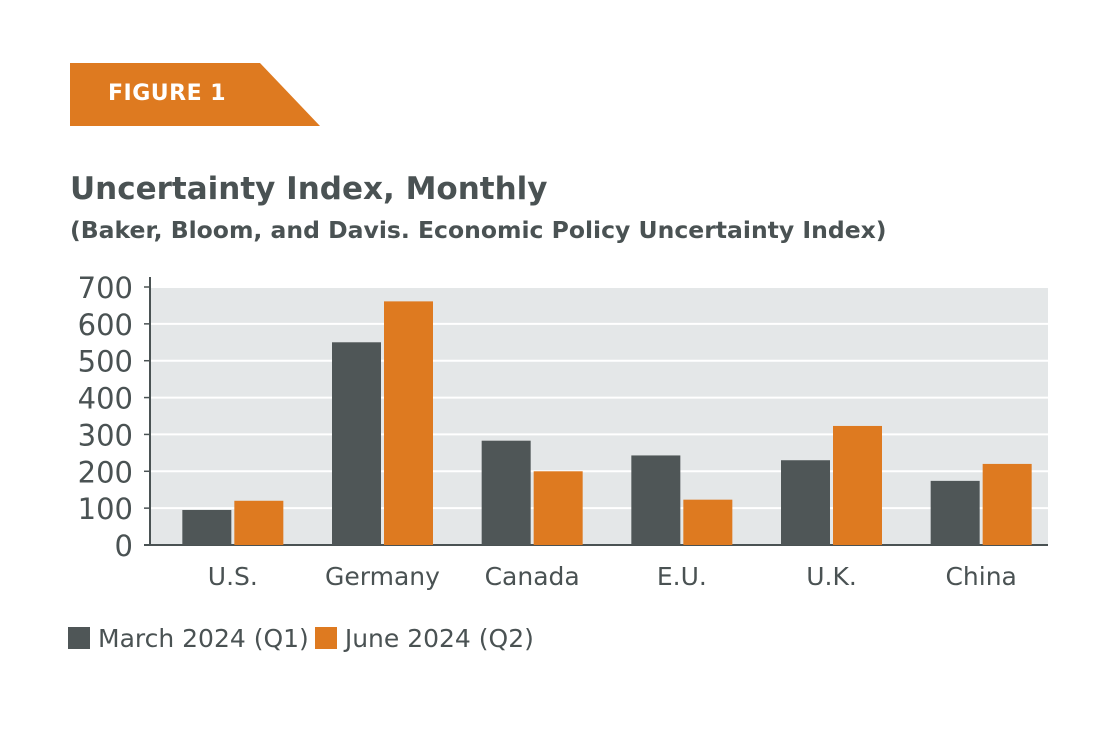 The width and height of the screenshot is (1117, 744). Describe the element at coordinates (558, 508) in the screenshot. I see `bar-canada-q2` at that location.